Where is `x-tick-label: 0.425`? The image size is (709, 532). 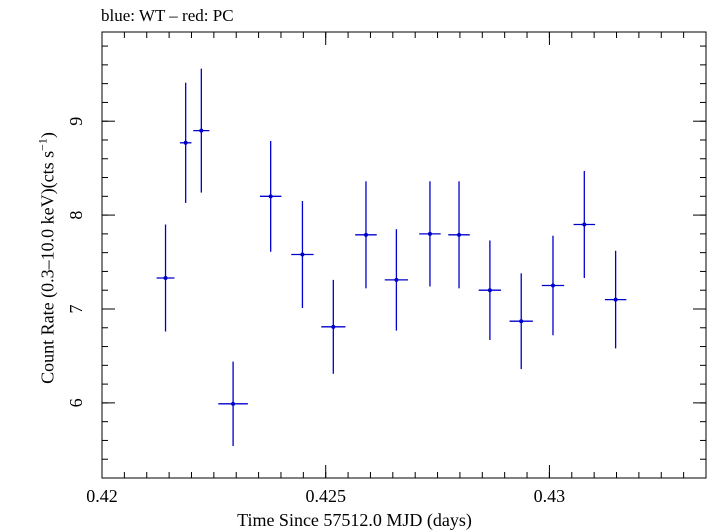 x-tick-label: 0.425 is located at coordinates (325, 496).